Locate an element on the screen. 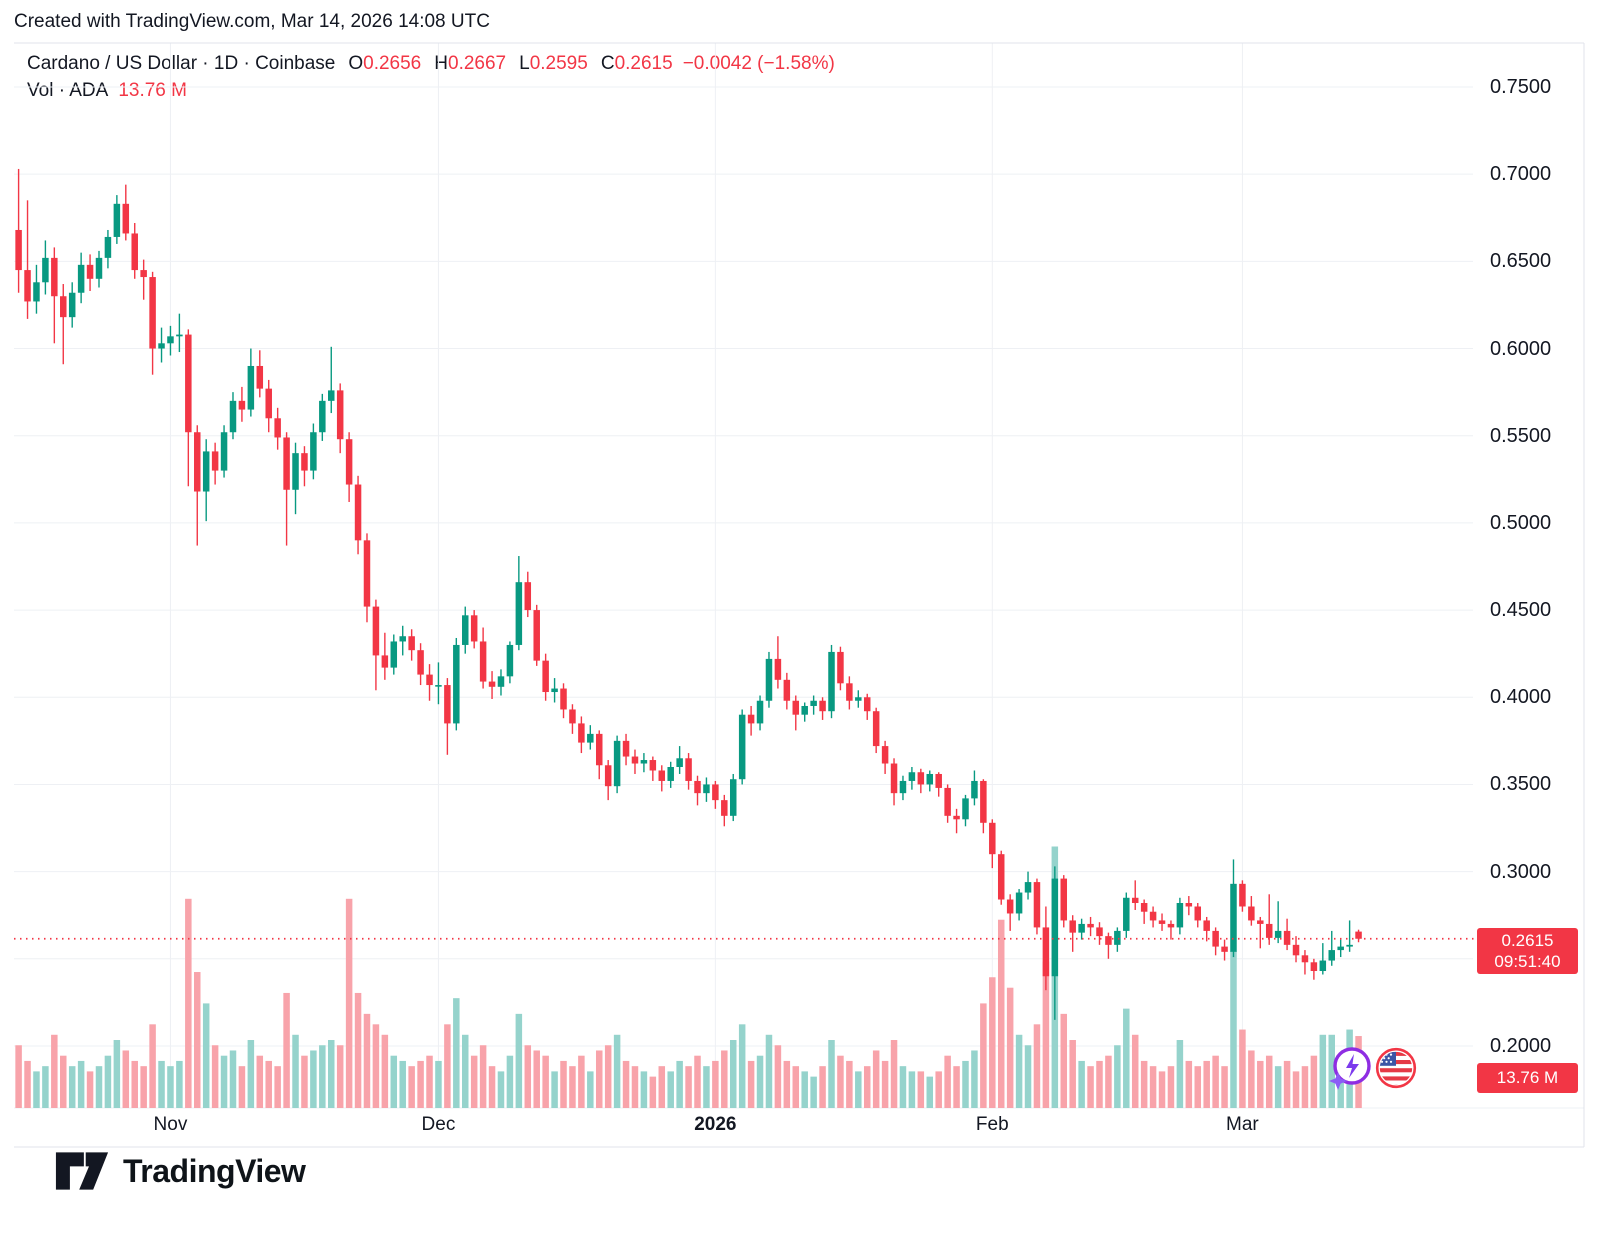  ai-assistant-button is located at coordinates (1350, 1068).